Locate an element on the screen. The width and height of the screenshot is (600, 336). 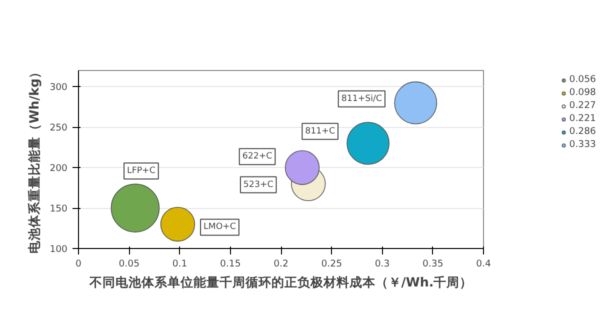
legend-label: 0.286 is located at coordinates (582, 131).